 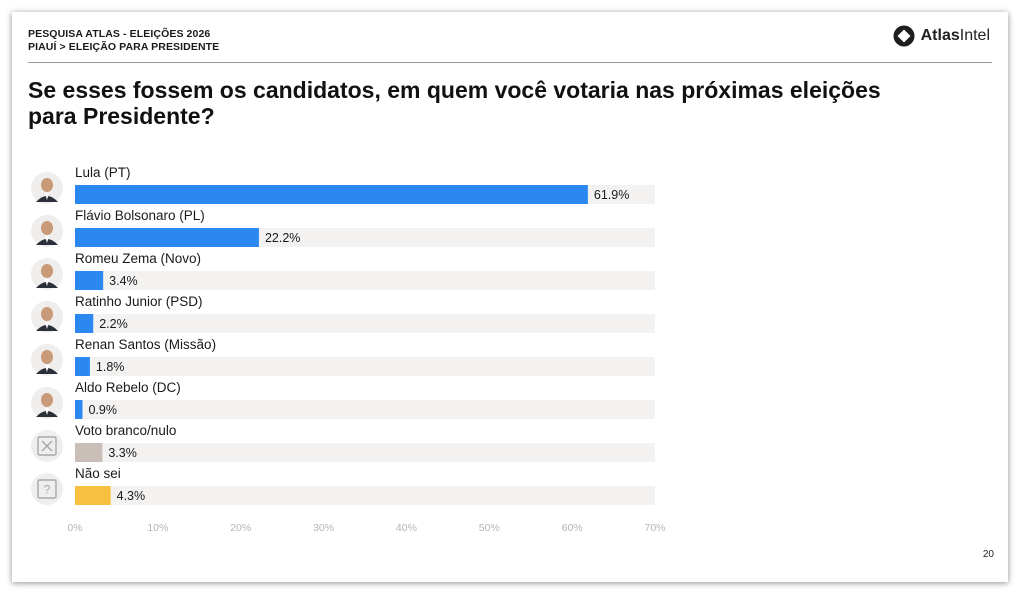 What do you see at coordinates (240, 528) in the screenshot?
I see `x-tick-label: 20%` at bounding box center [240, 528].